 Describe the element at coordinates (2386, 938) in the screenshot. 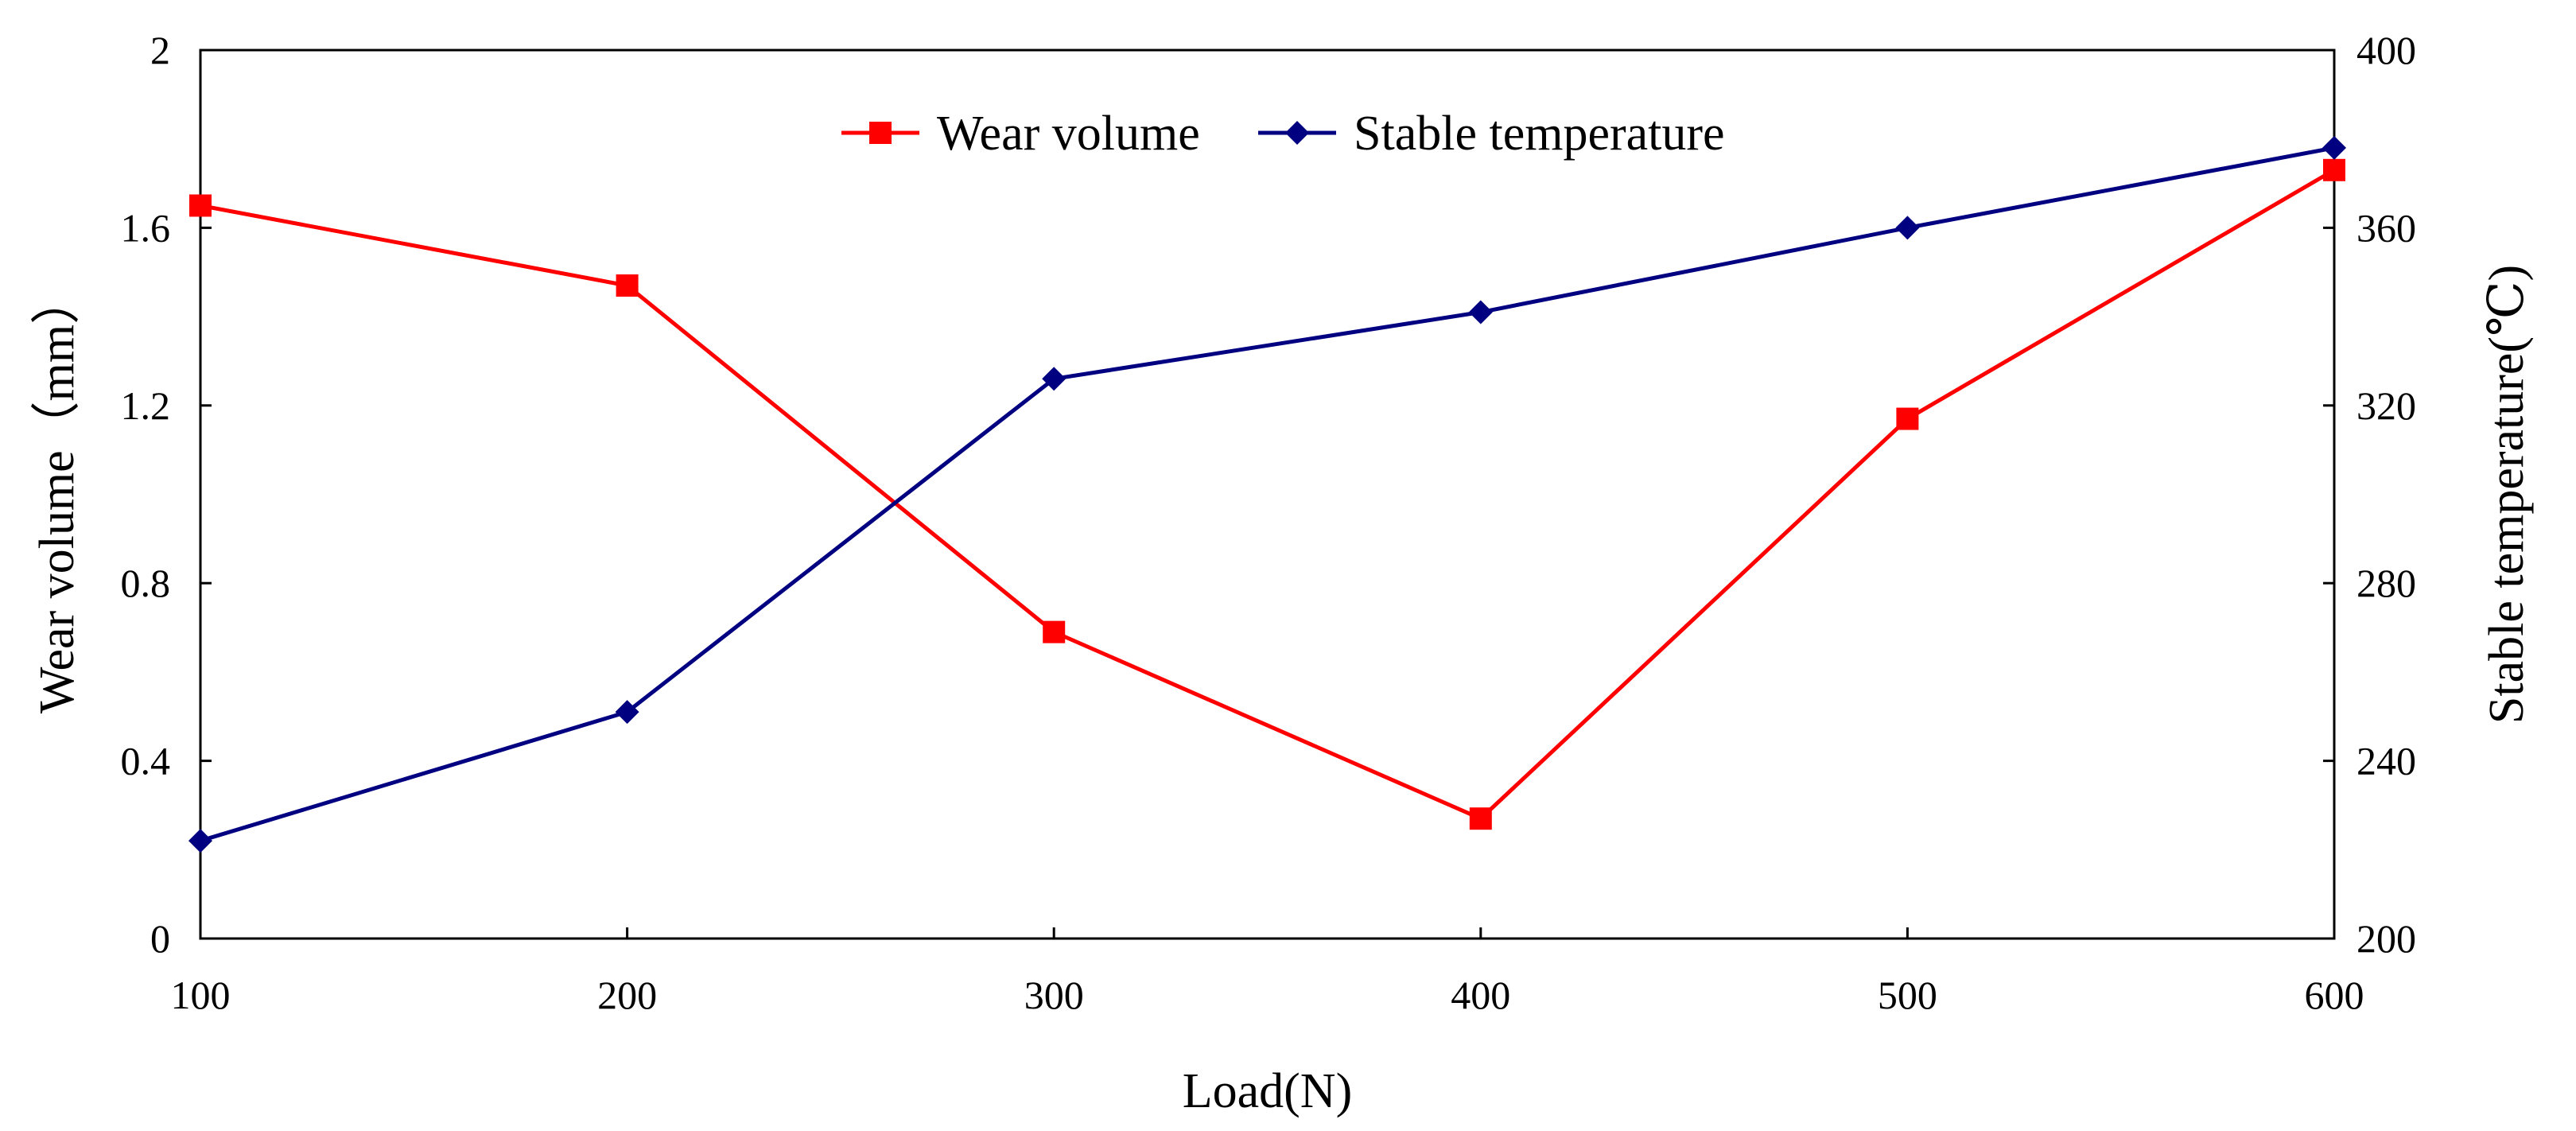

I see `right-y-tick-label: 200` at that location.